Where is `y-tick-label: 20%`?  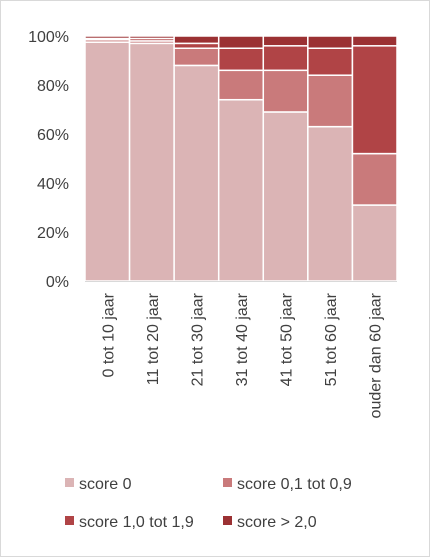
y-tick-label: 20% is located at coordinates (53, 233).